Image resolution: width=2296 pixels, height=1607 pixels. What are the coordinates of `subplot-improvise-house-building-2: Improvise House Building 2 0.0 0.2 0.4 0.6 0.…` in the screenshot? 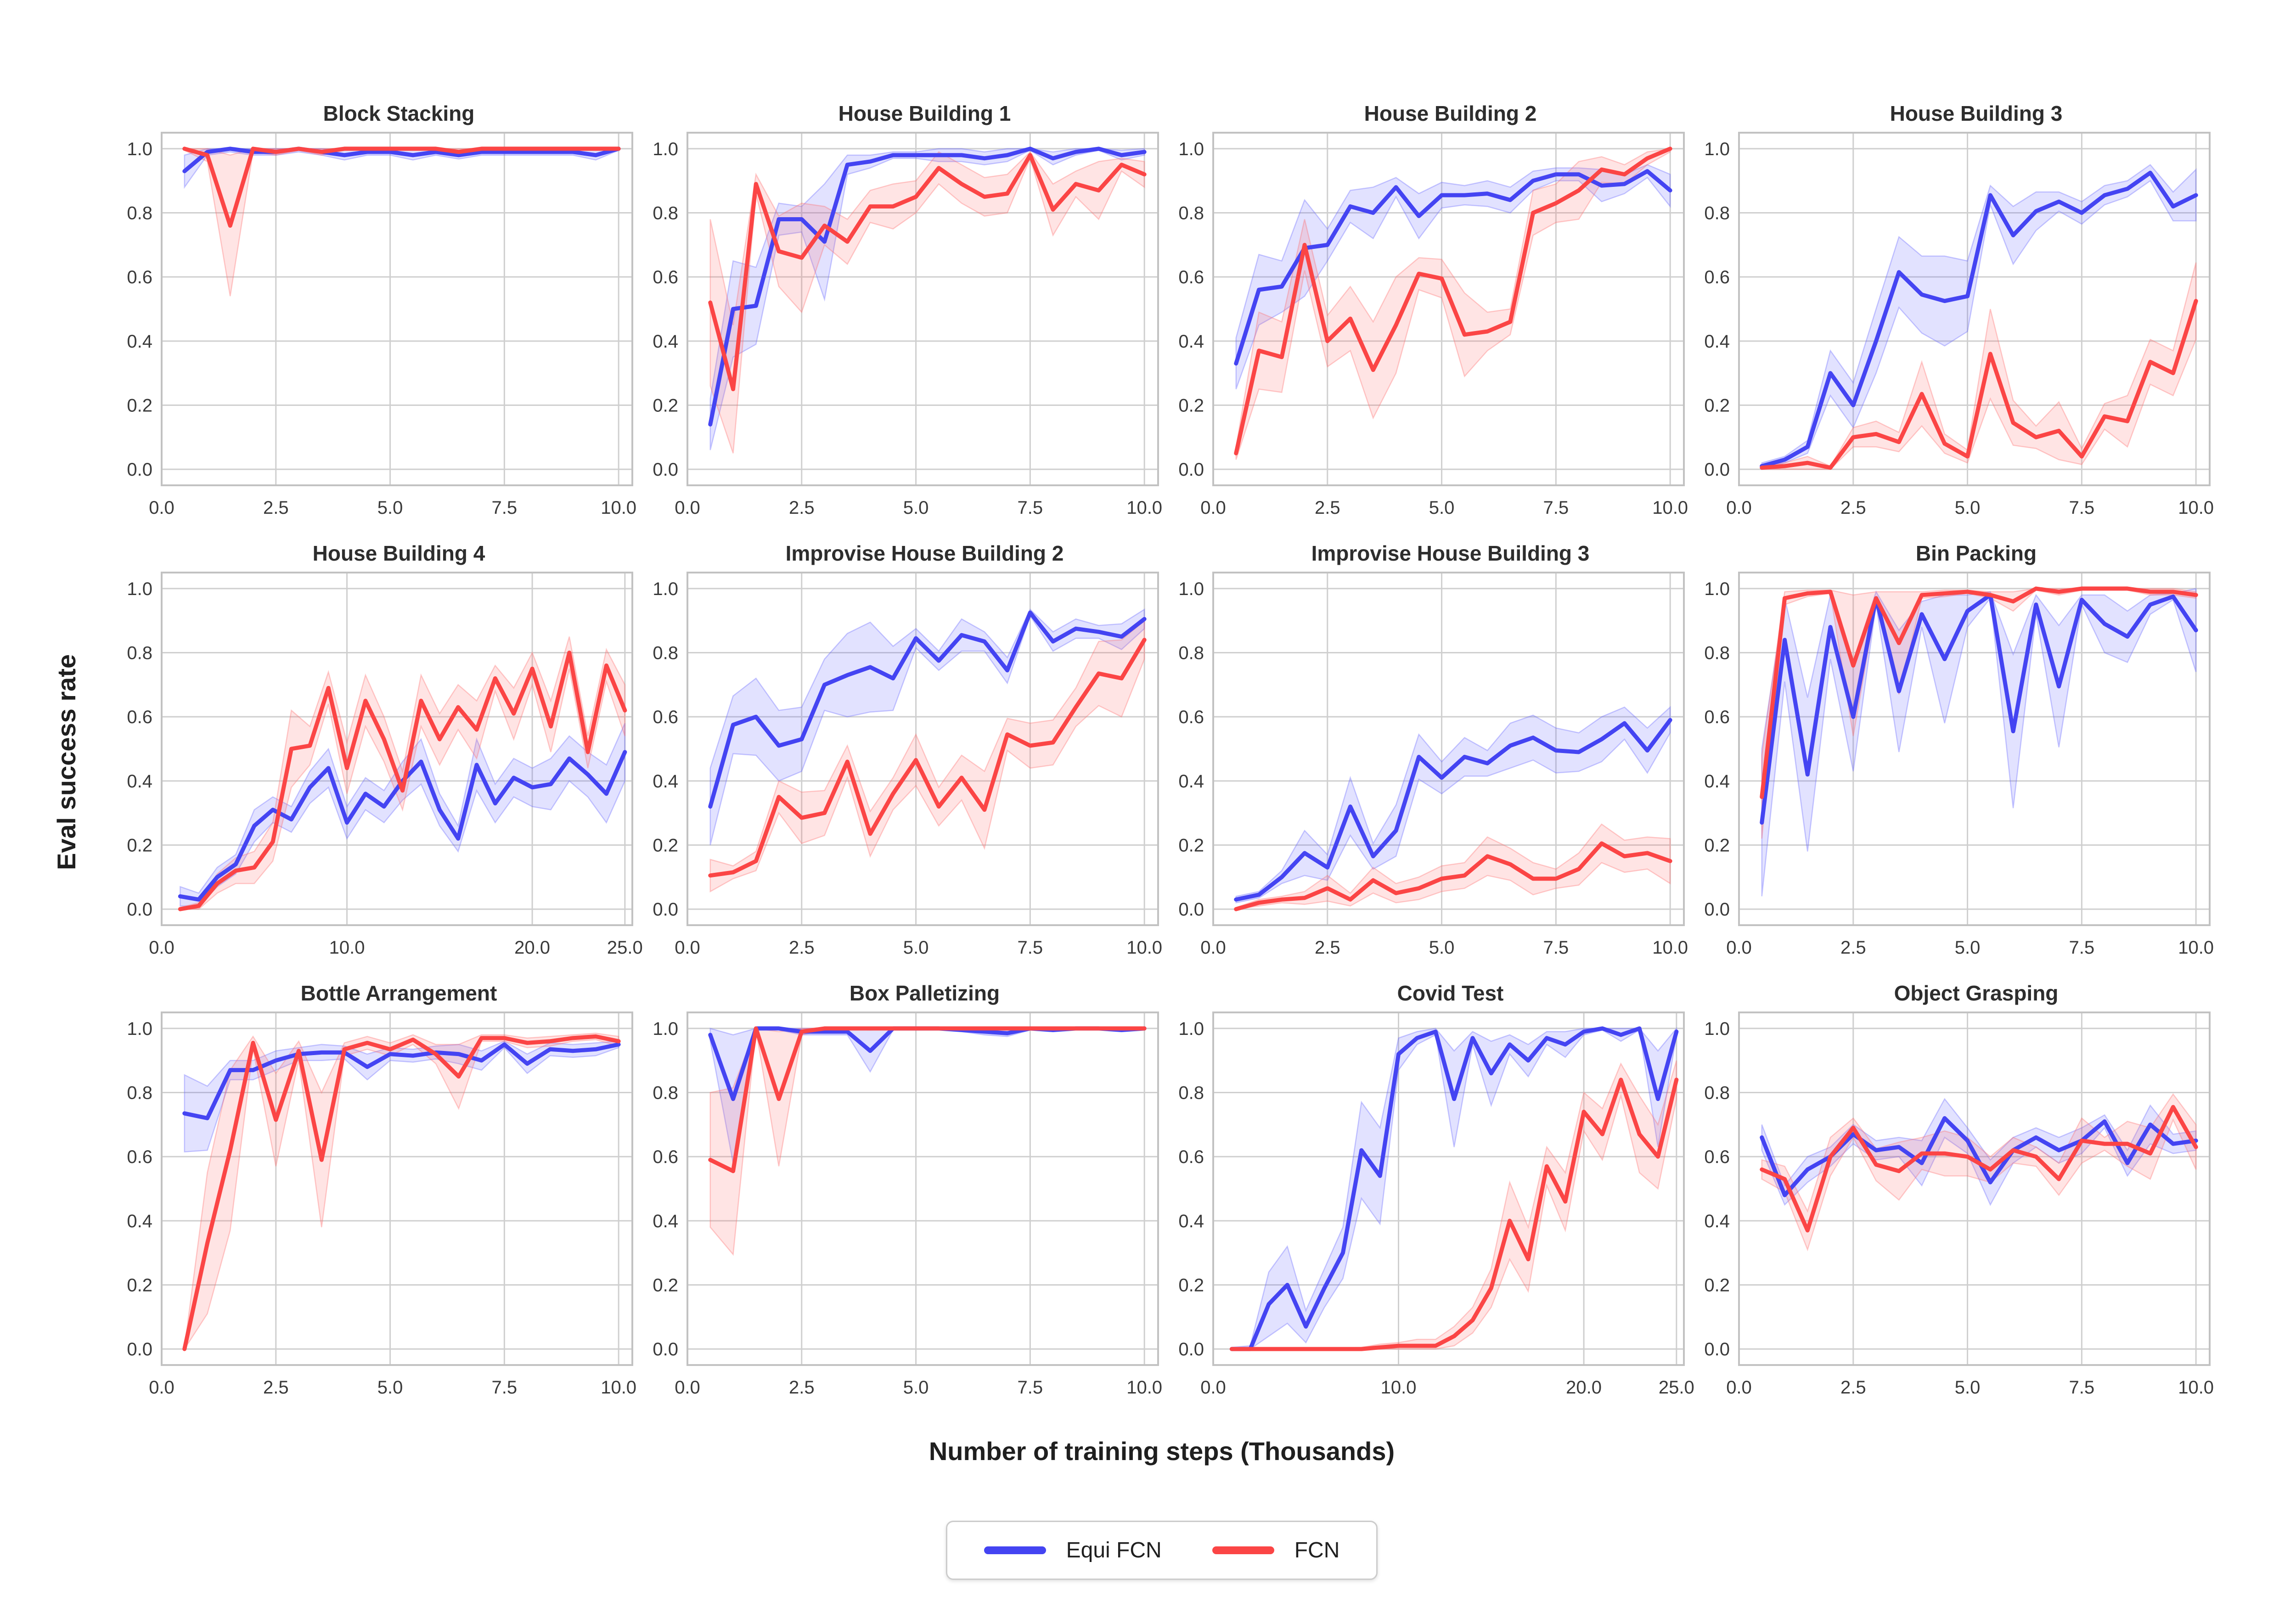 It's located at (899, 758).